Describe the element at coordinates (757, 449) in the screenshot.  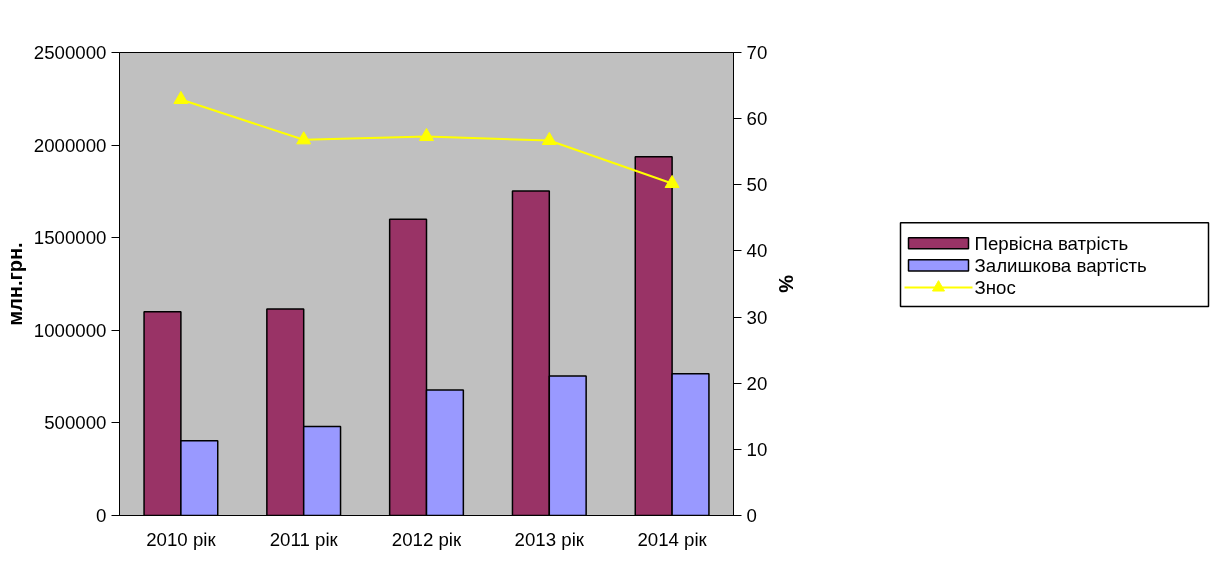
I see `y2-tick-label: 10` at that location.